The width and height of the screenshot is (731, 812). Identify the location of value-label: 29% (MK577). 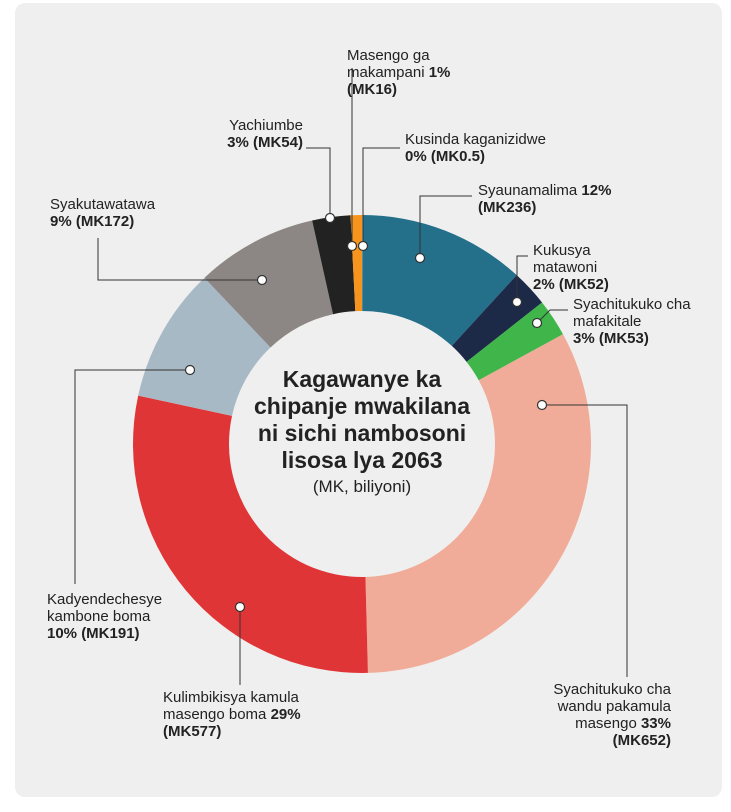
(232, 723).